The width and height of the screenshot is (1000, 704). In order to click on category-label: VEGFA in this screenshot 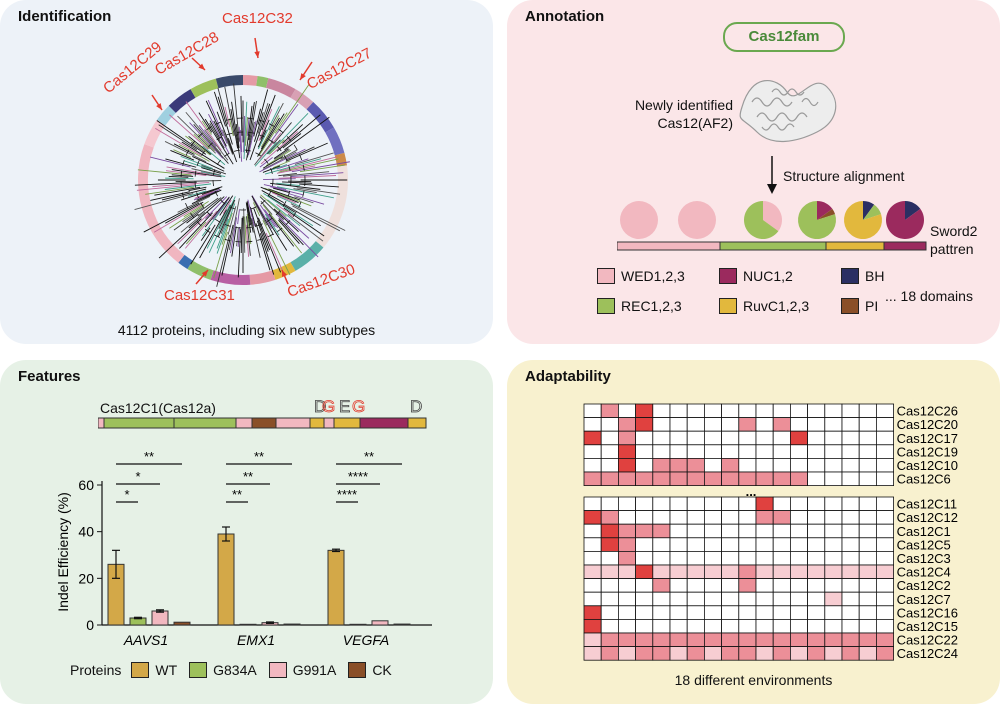, I will do `click(366, 640)`.